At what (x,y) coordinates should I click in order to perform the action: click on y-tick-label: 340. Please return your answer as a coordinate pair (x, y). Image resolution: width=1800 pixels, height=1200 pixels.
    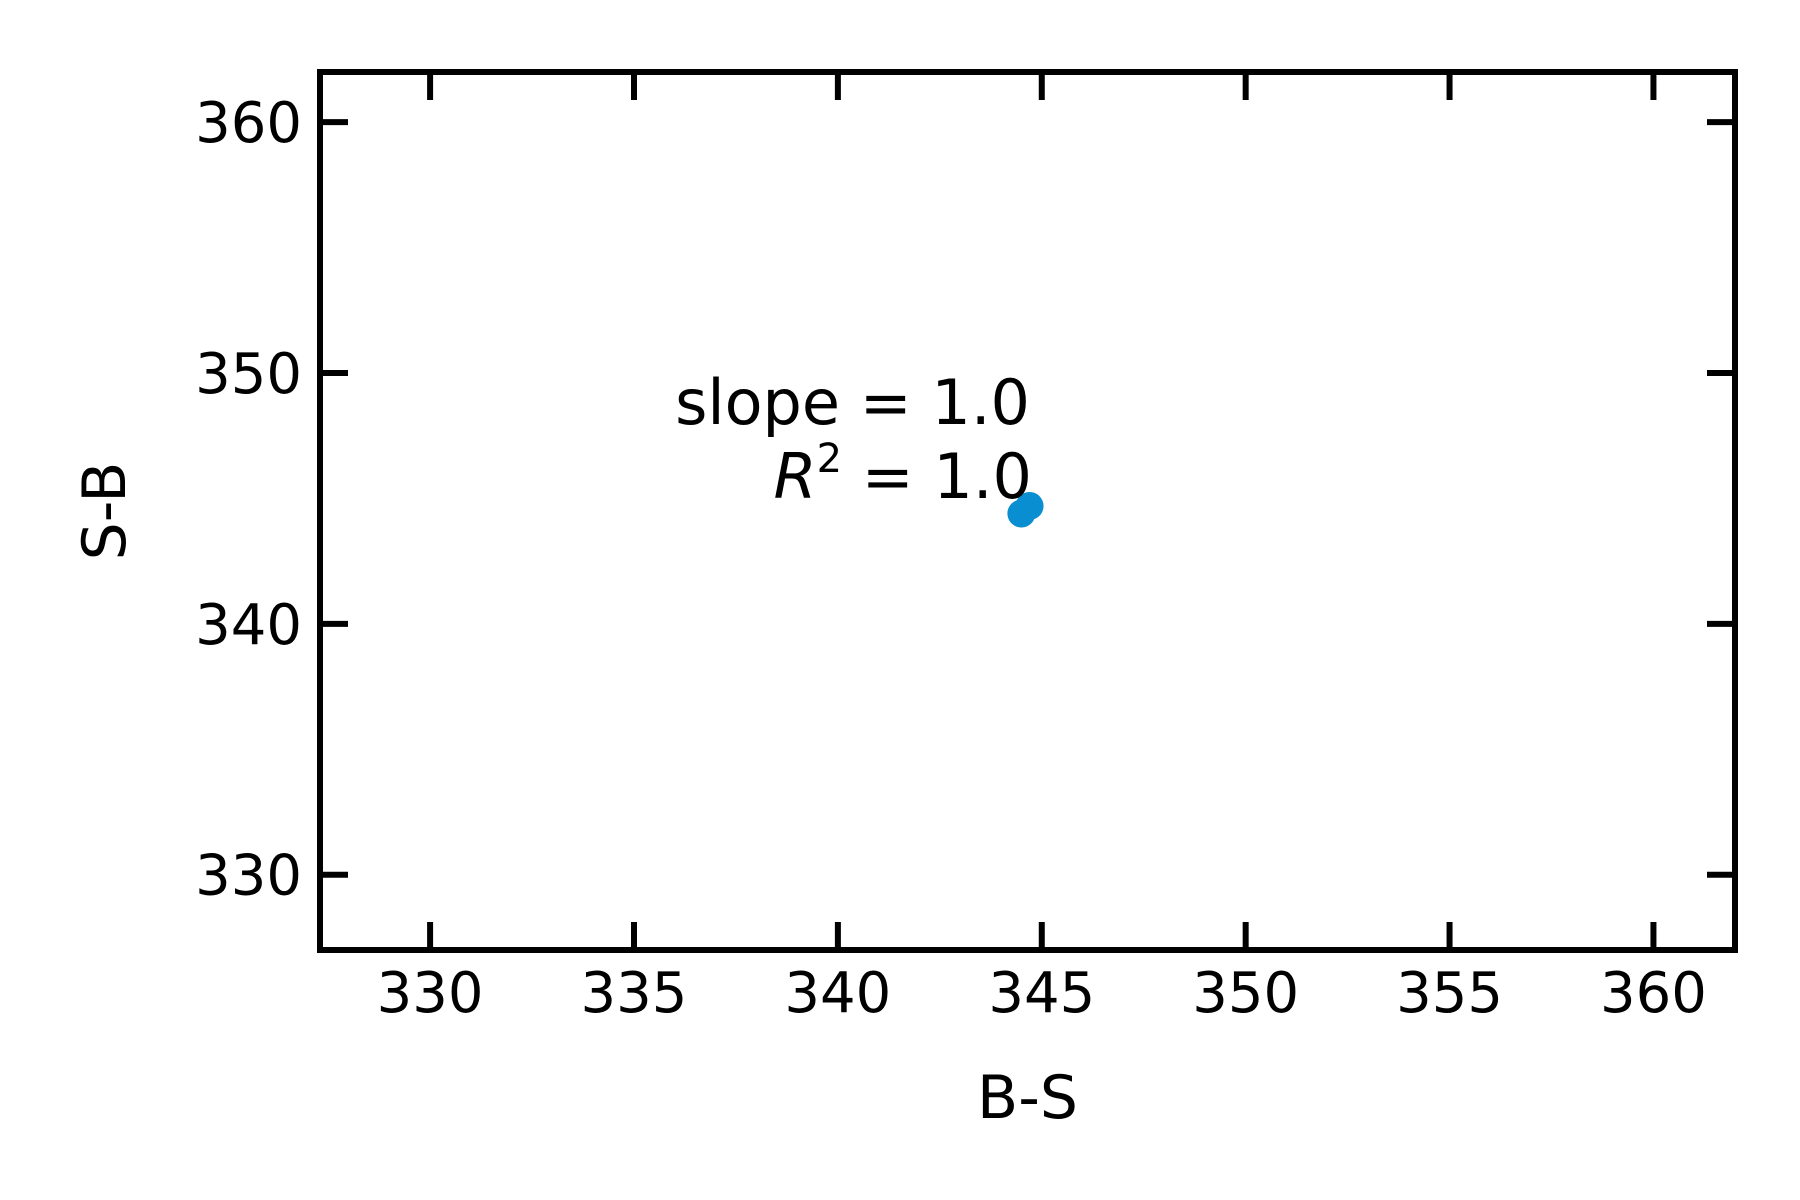
    Looking at the image, I should click on (248, 625).